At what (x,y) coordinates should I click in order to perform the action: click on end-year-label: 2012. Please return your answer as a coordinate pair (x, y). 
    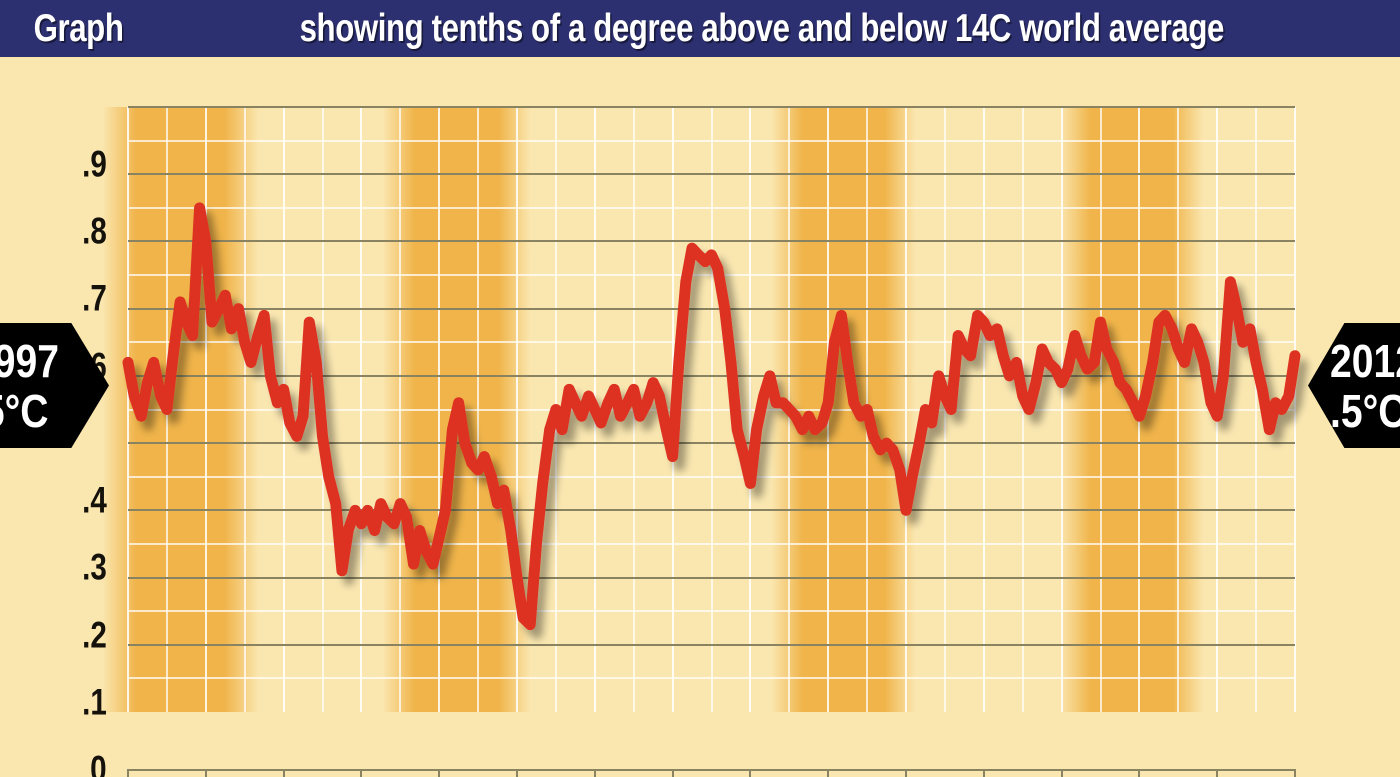
    Looking at the image, I should click on (1365, 360).